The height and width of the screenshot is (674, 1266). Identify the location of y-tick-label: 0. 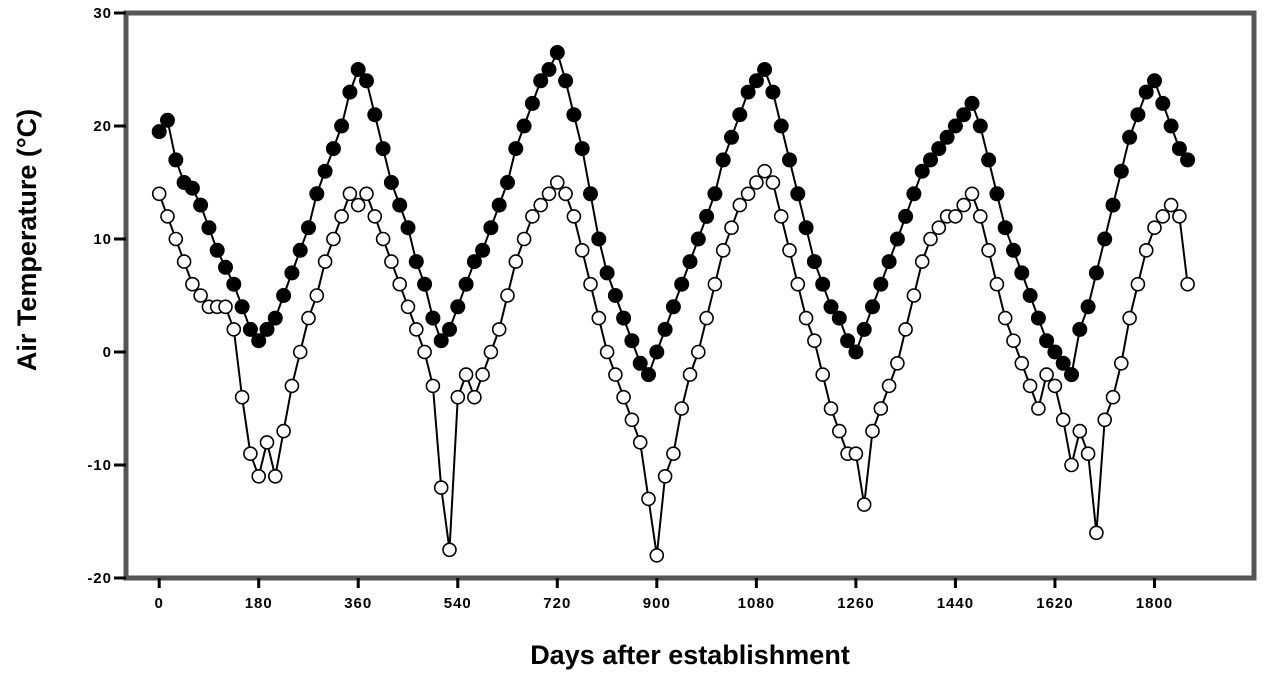
(107, 352).